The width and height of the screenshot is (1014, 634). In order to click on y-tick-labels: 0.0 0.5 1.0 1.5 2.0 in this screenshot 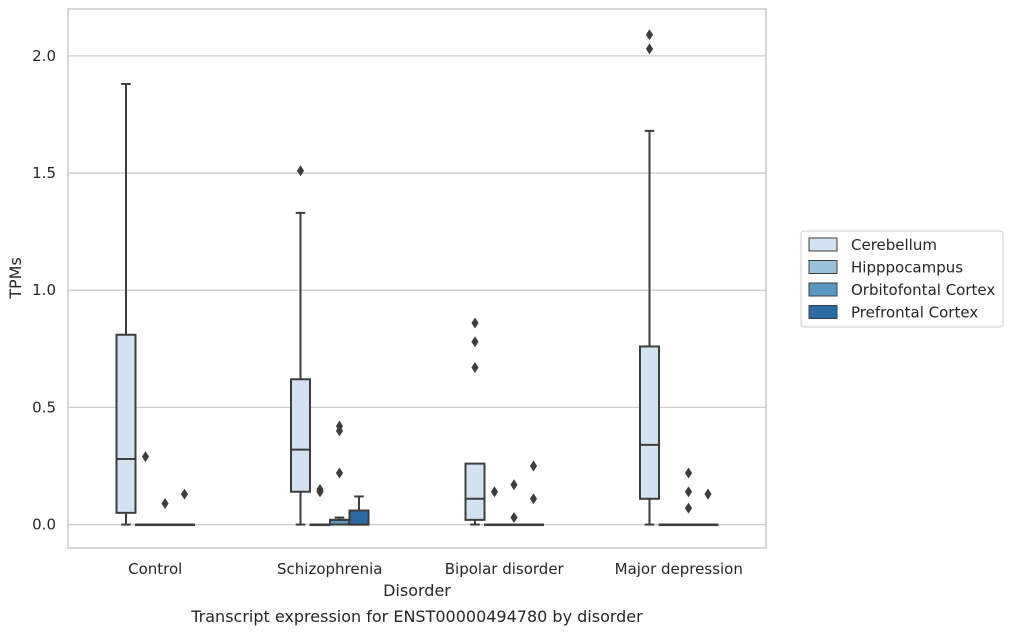, I will do `click(44, 290)`.